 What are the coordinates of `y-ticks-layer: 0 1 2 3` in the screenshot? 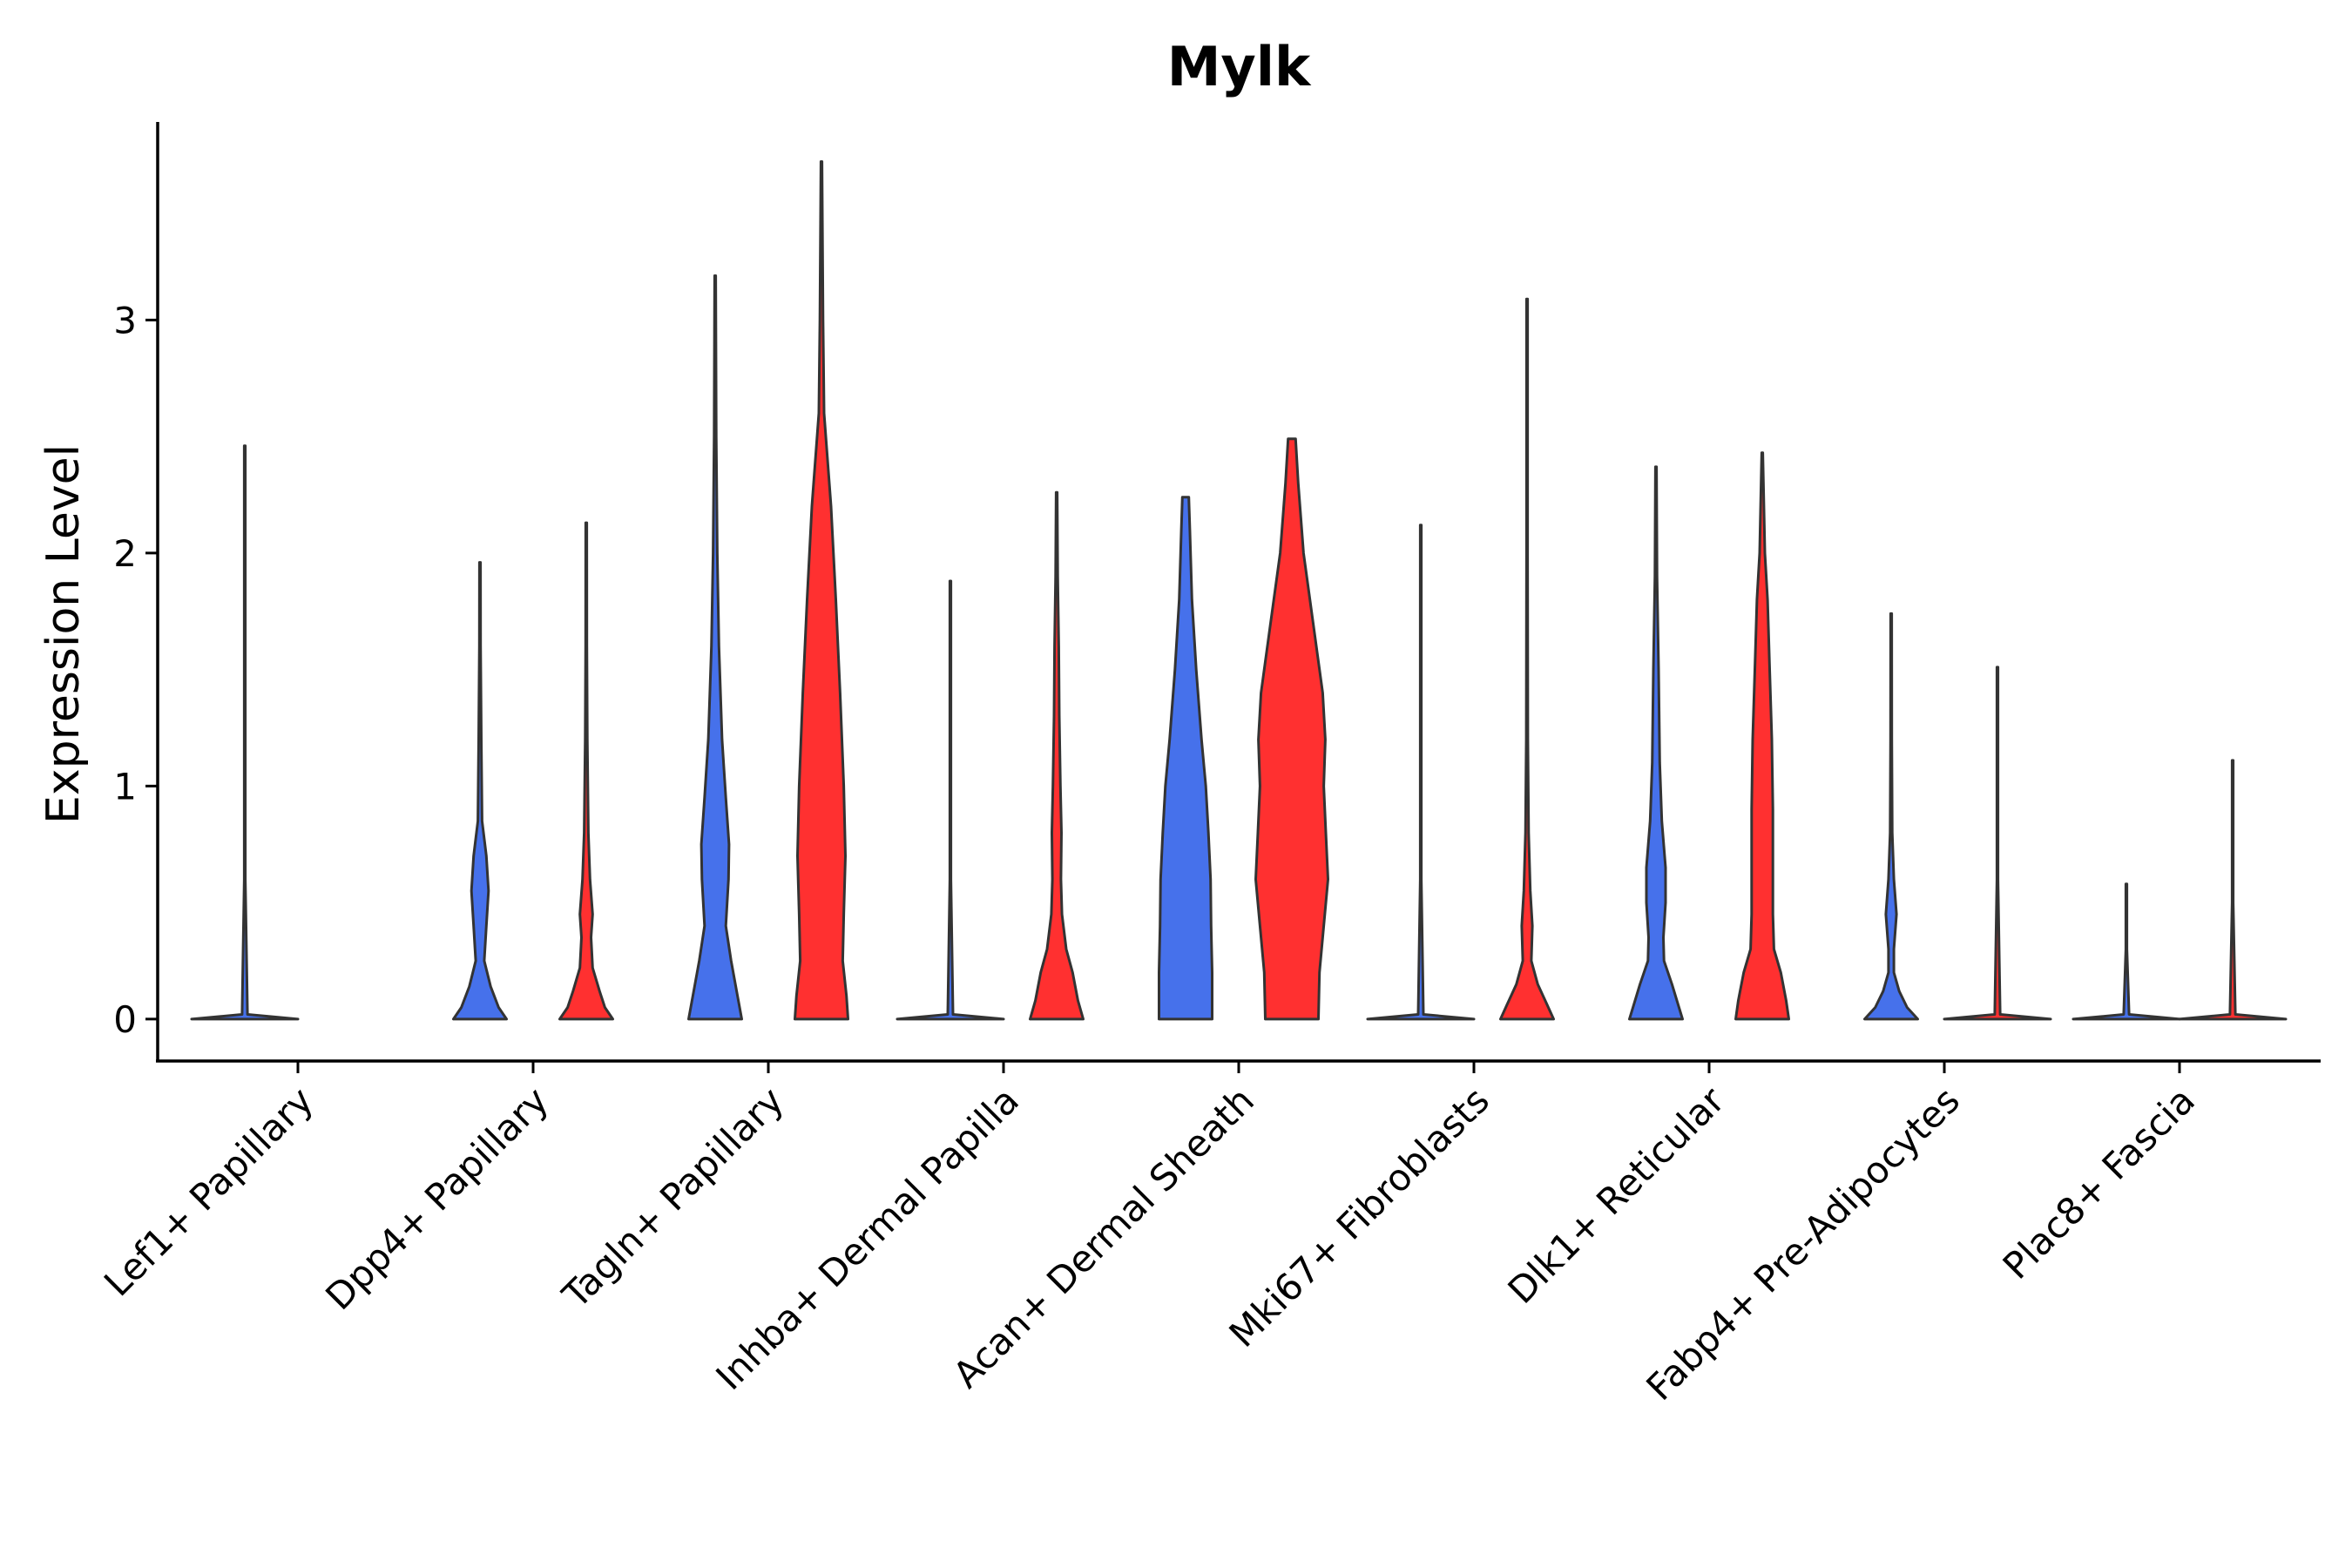 It's located at (135, 670).